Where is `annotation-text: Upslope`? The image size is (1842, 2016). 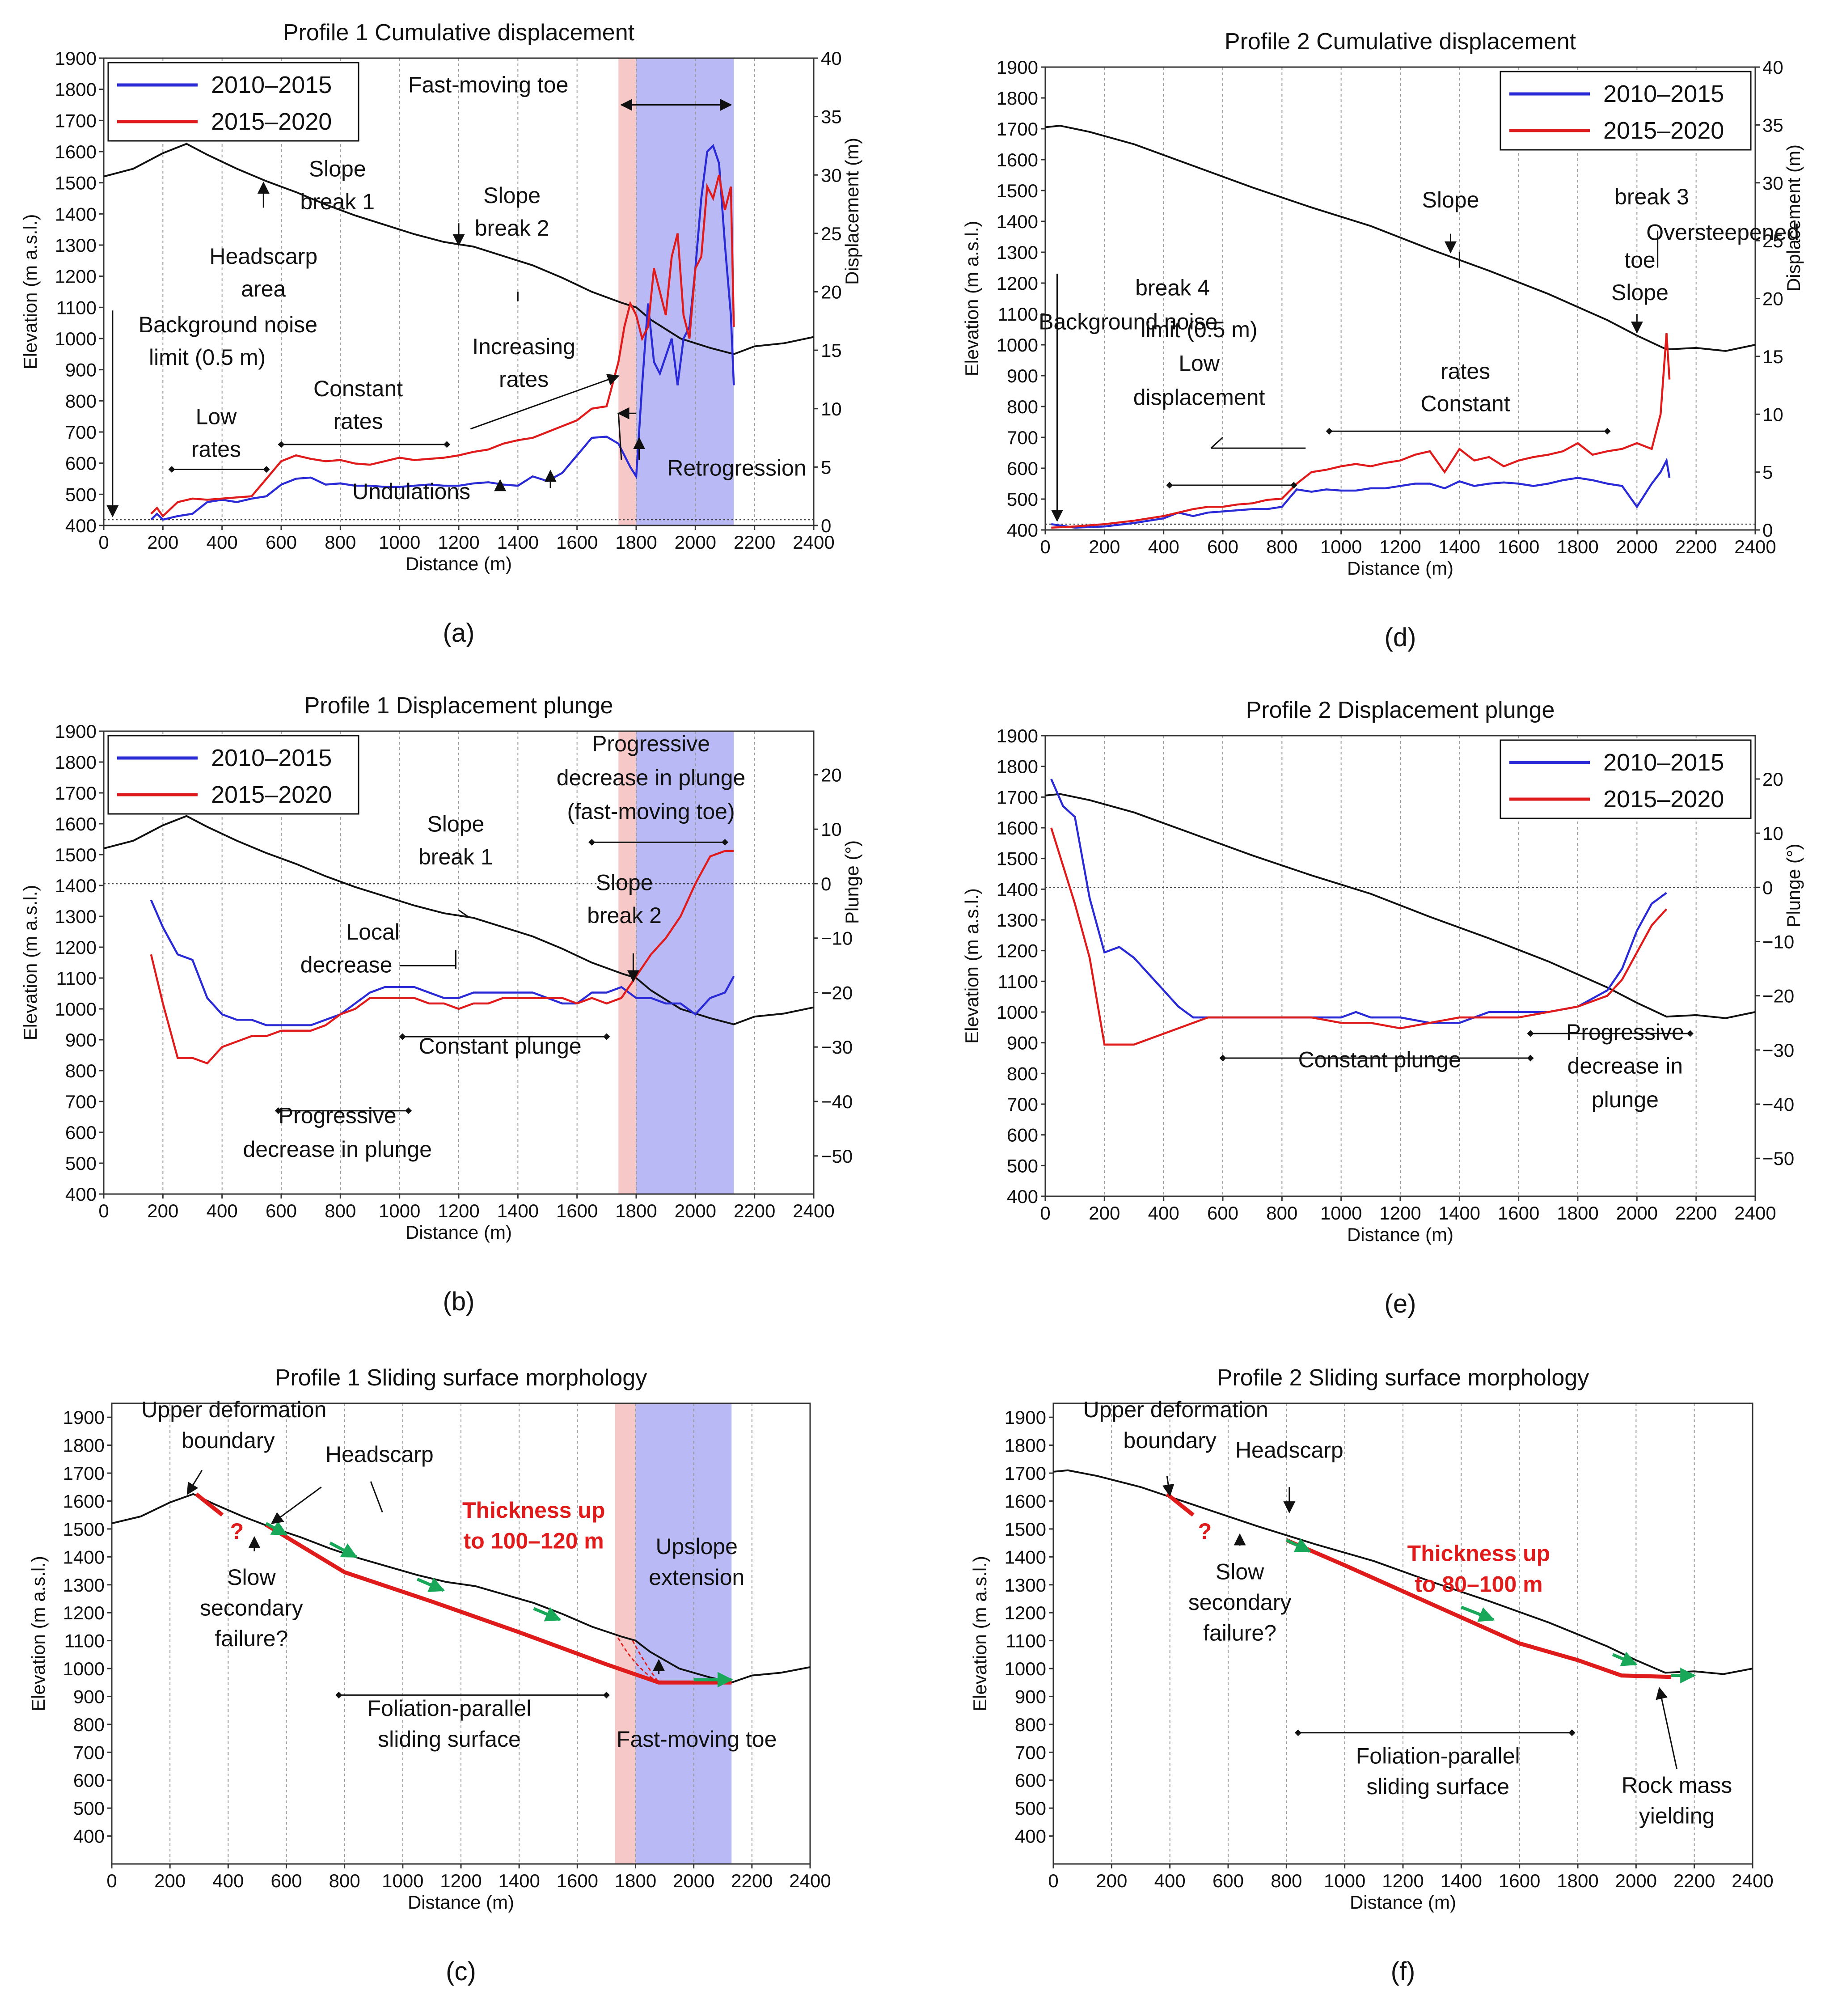 annotation-text: Upslope is located at coordinates (696, 1546).